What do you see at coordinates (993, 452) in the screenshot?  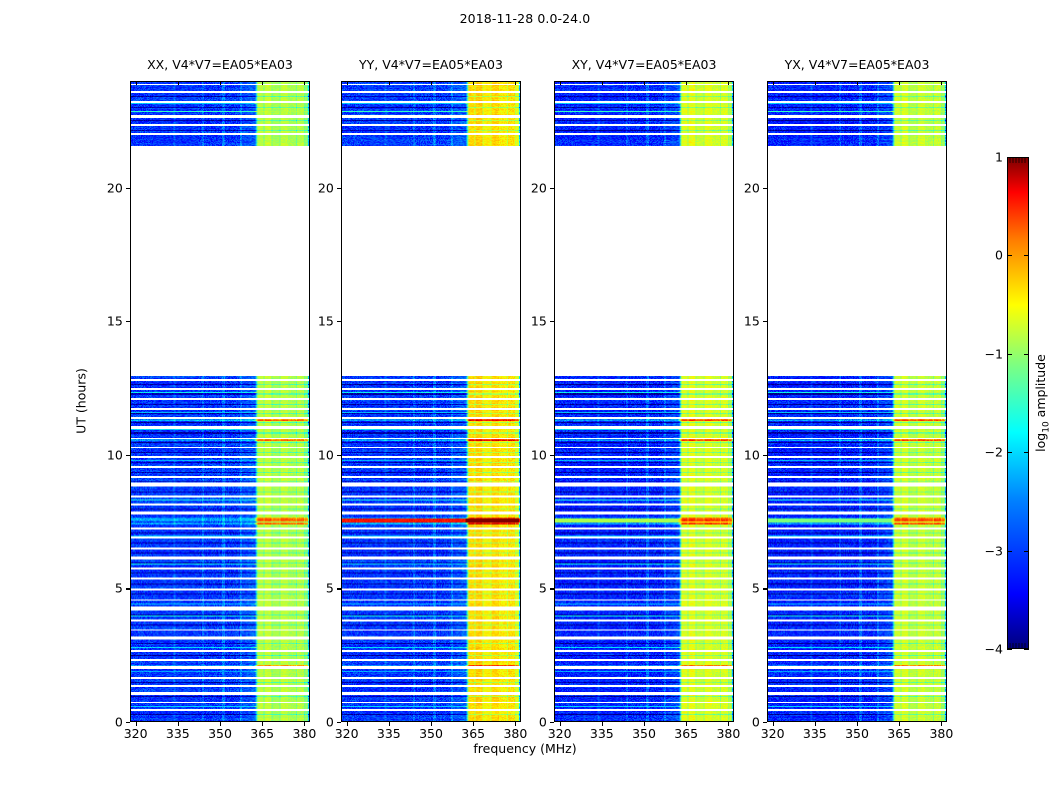 I see `colorbar-tick-label: −2` at bounding box center [993, 452].